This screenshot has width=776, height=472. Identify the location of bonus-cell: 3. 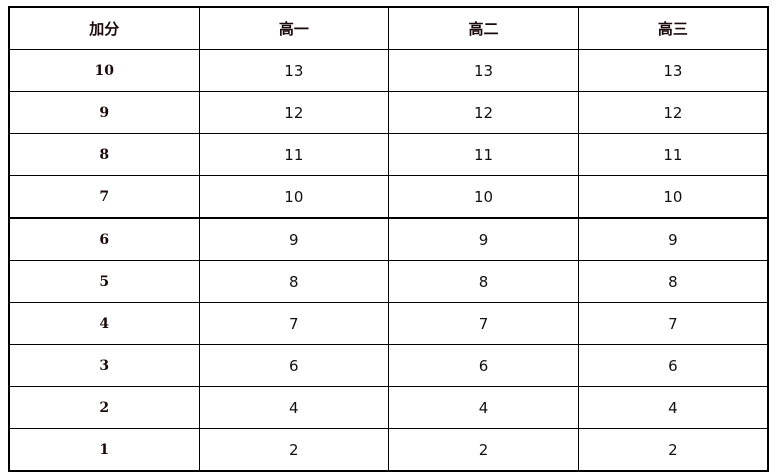
(104, 365).